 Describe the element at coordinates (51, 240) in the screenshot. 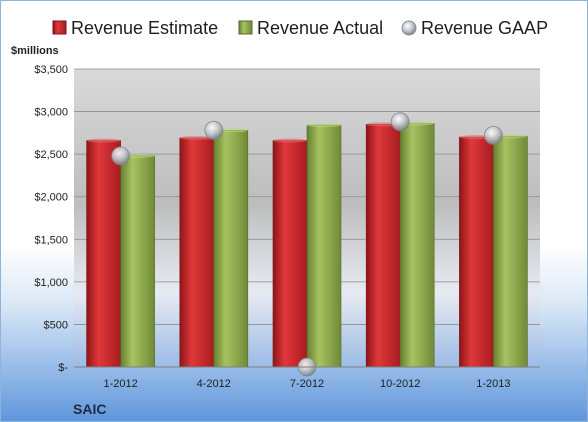

I see `y-tick-label: $1,500` at that location.